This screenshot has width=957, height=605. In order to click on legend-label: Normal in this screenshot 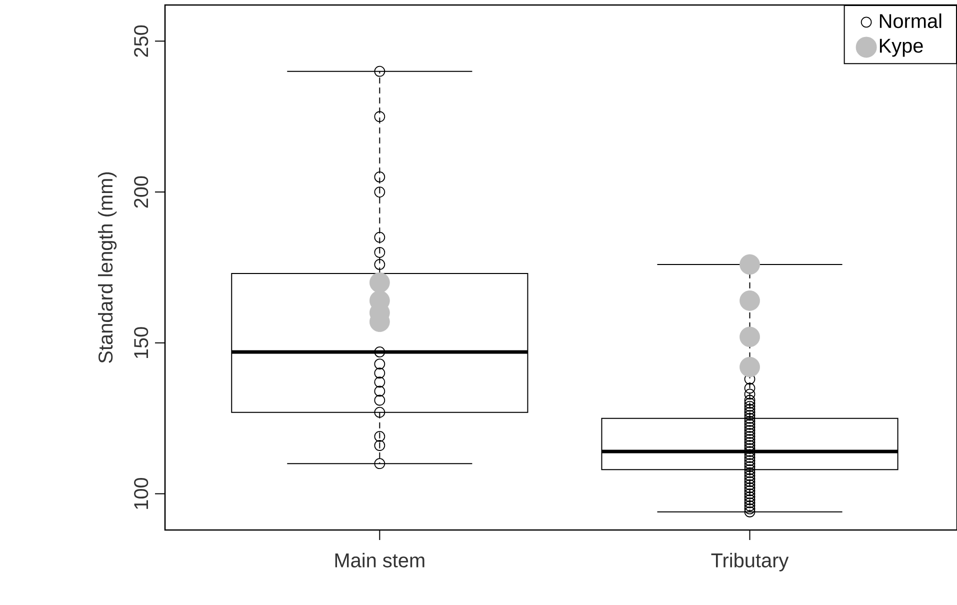, I will do `click(911, 20)`.